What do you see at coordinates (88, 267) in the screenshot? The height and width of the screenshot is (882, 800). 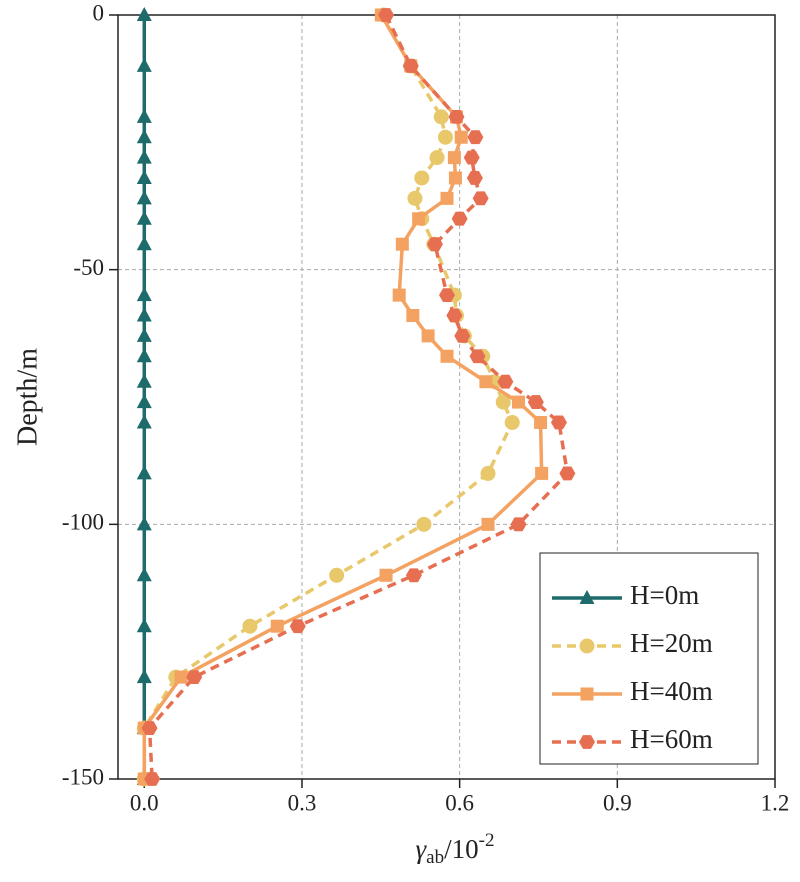 I see `y-tick-label: -50` at bounding box center [88, 267].